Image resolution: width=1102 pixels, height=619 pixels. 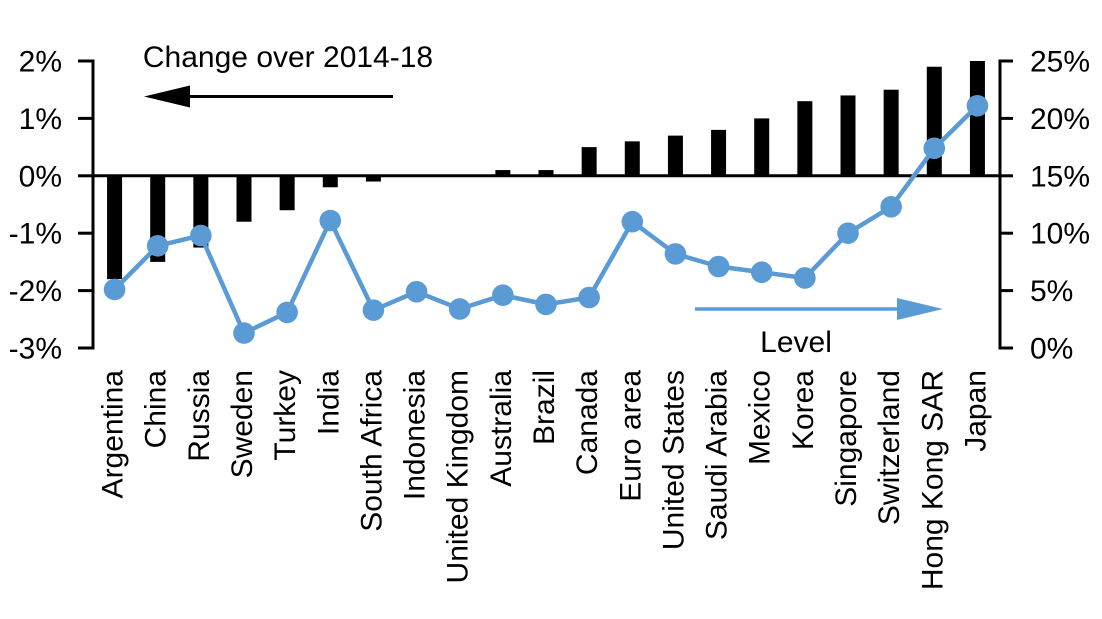 I want to click on marker-australia, so click(x=503, y=295).